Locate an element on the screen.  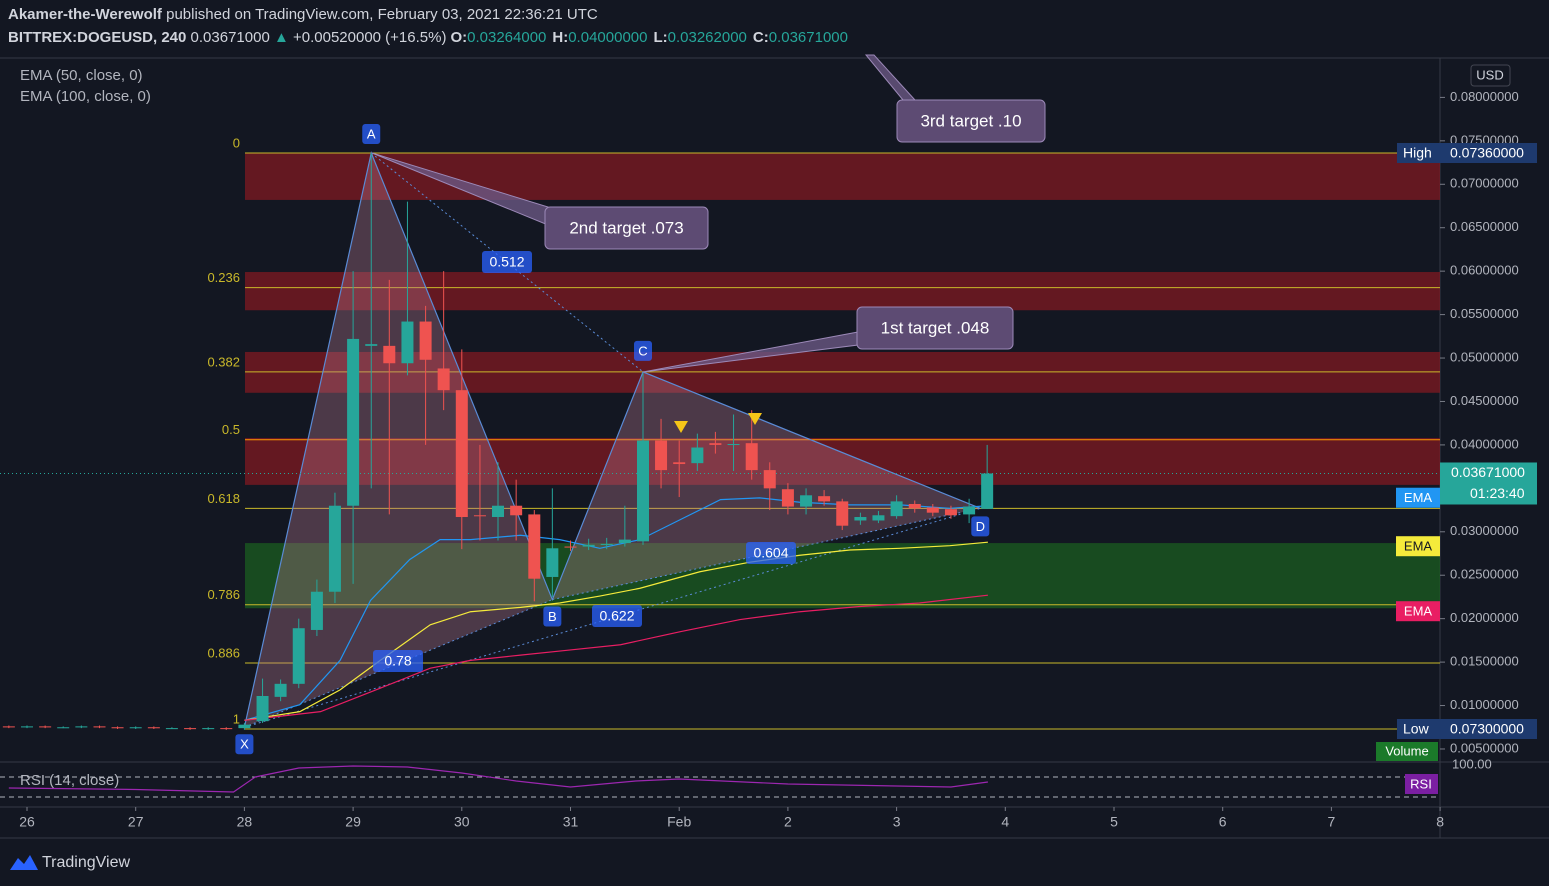
ohlc-key: O: is located at coordinates (459, 37).